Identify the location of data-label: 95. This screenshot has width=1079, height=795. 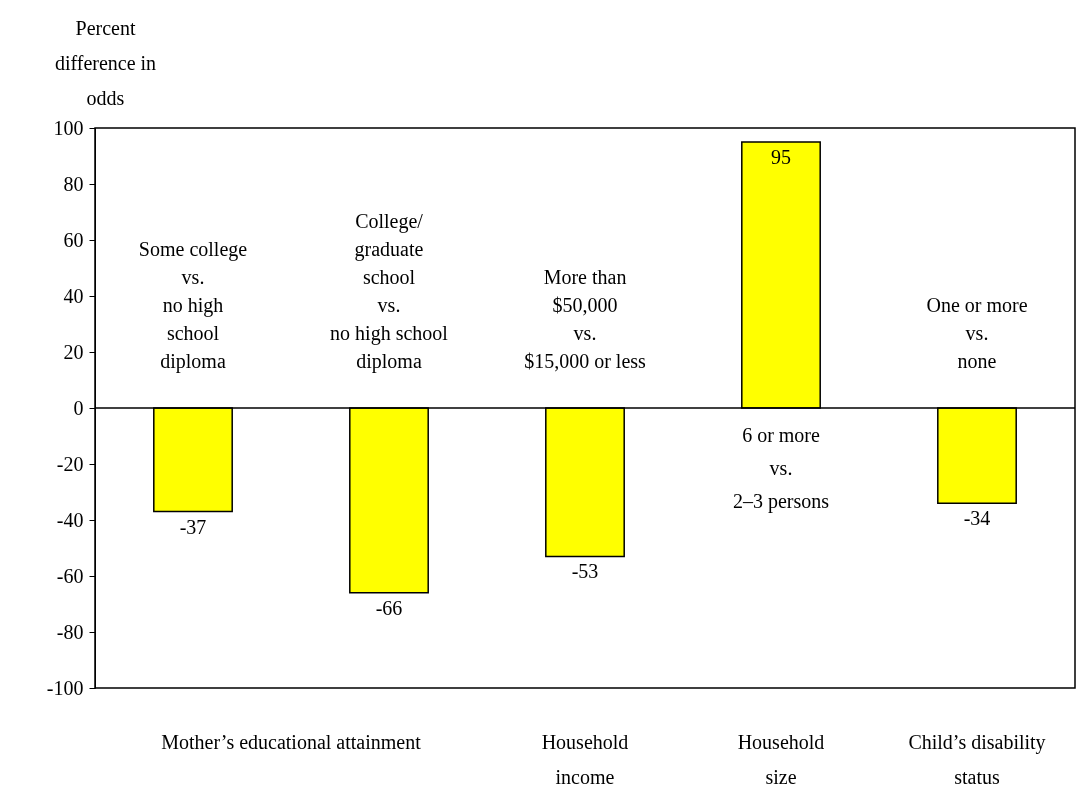
(781, 157).